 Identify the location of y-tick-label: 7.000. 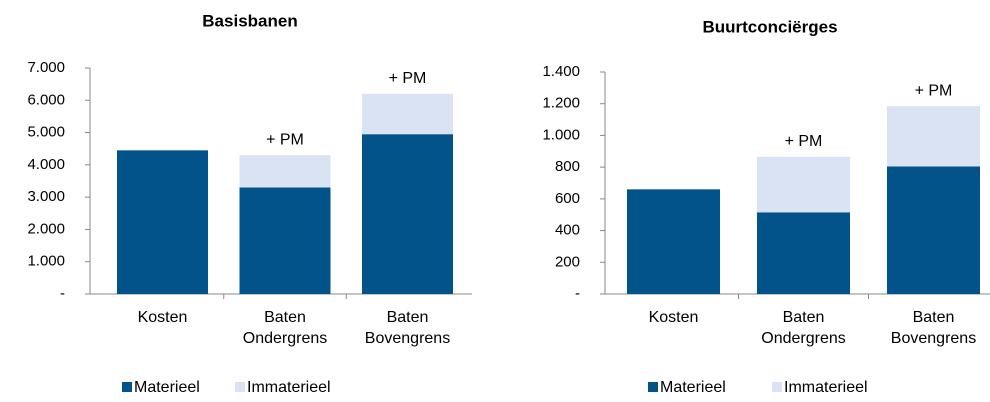
(46, 67).